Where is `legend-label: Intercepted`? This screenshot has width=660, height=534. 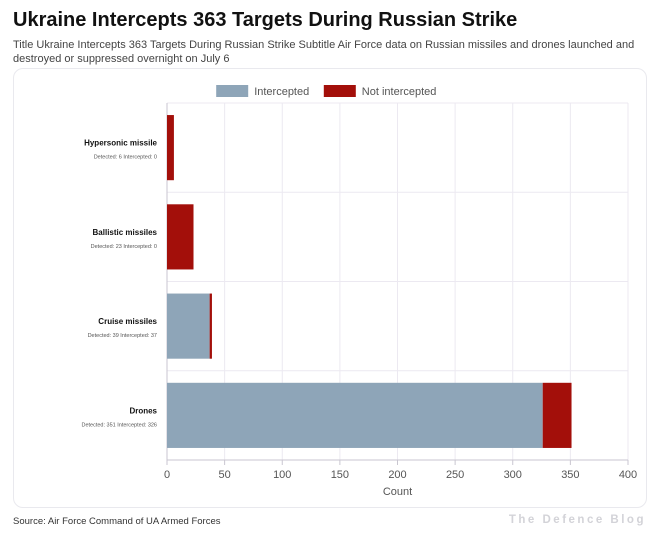 legend-label: Intercepted is located at coordinates (281, 92).